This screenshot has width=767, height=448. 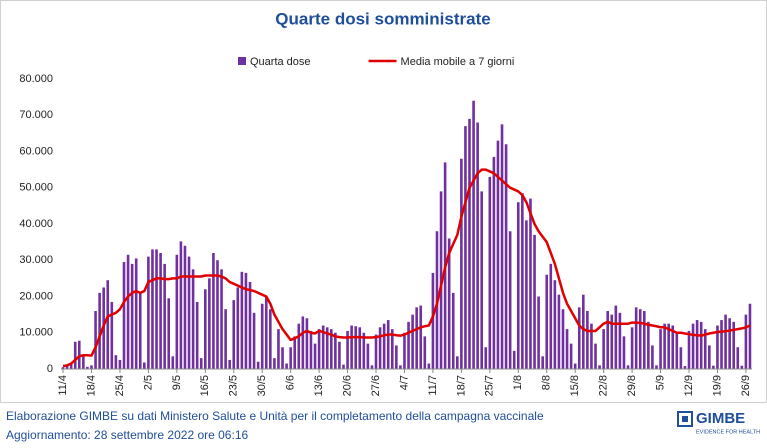 What do you see at coordinates (242, 61) in the screenshot?
I see `legend-swatch` at bounding box center [242, 61].